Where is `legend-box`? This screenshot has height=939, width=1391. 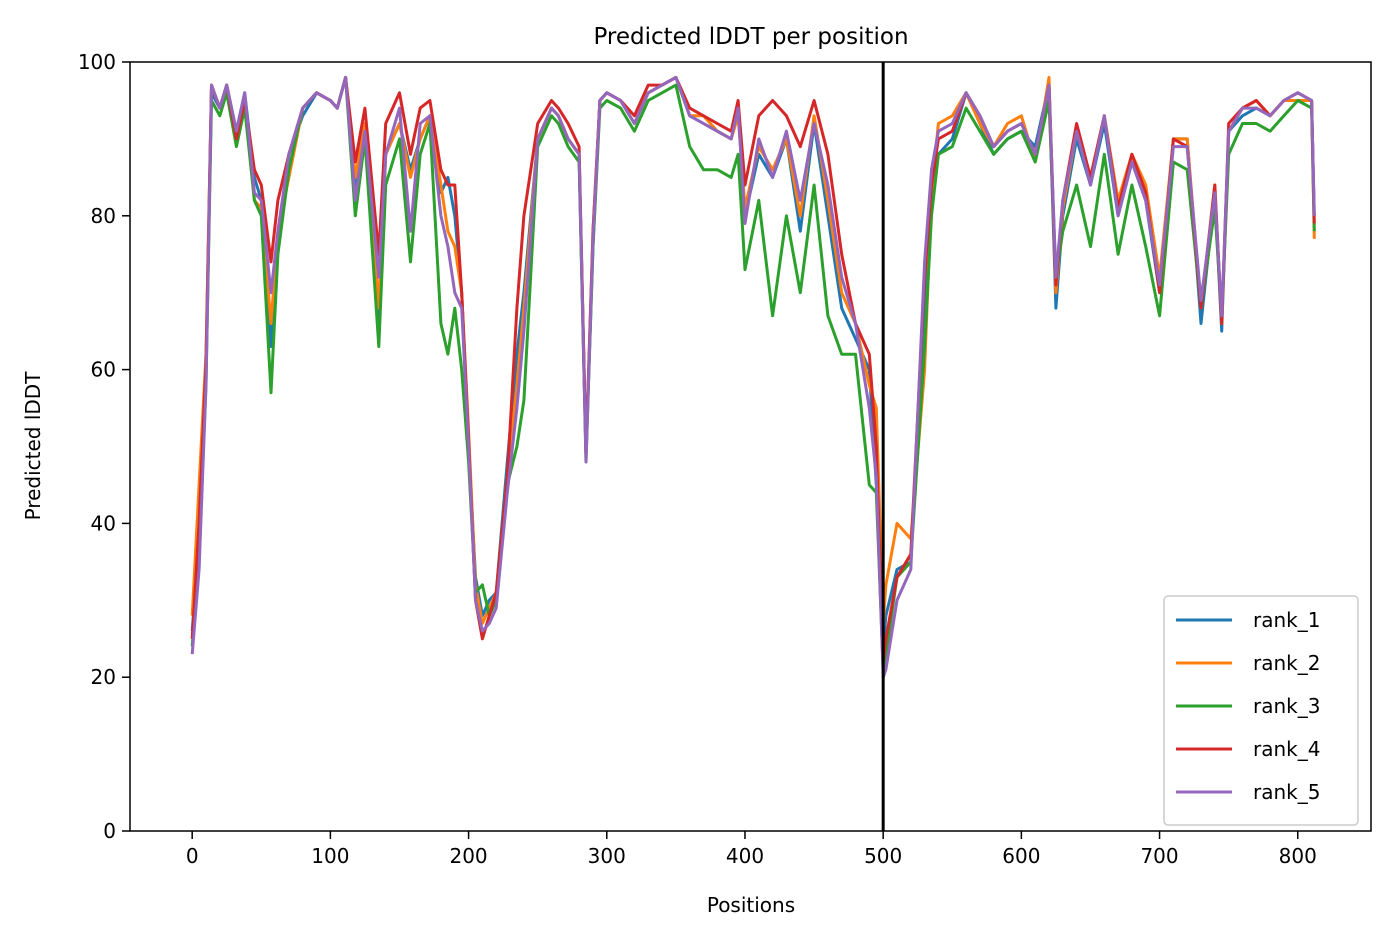
legend-box is located at coordinates (1261, 710).